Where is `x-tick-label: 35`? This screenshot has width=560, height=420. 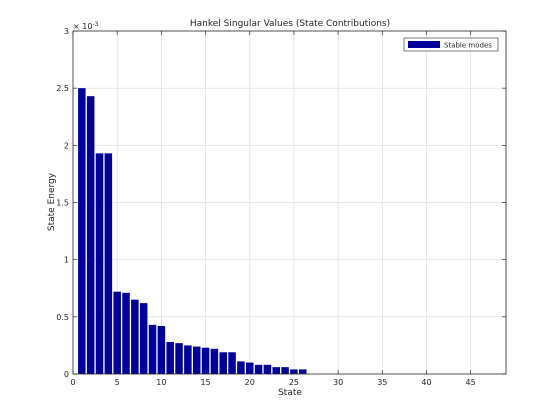
x-tick-label: 35 is located at coordinates (382, 382).